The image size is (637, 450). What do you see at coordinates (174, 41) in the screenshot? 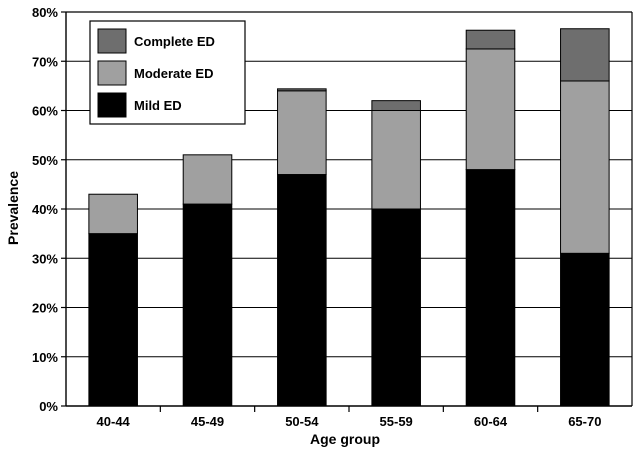
I see `legend-label: Complete ED` at bounding box center [174, 41].